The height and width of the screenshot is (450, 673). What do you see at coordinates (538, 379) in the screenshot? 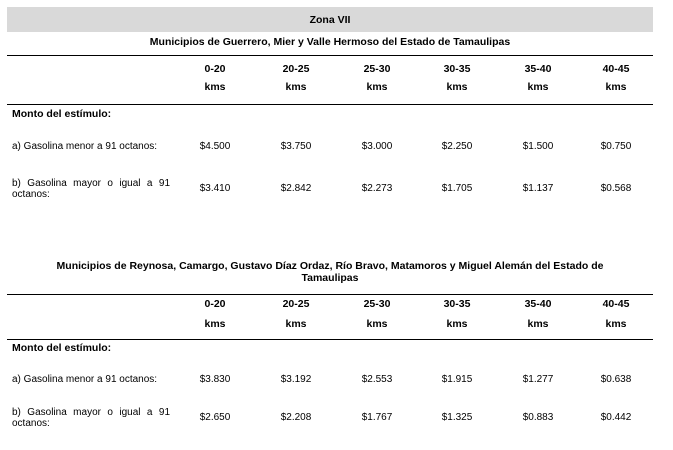
I see `s2-row-a-value-5: $1.277` at bounding box center [538, 379].